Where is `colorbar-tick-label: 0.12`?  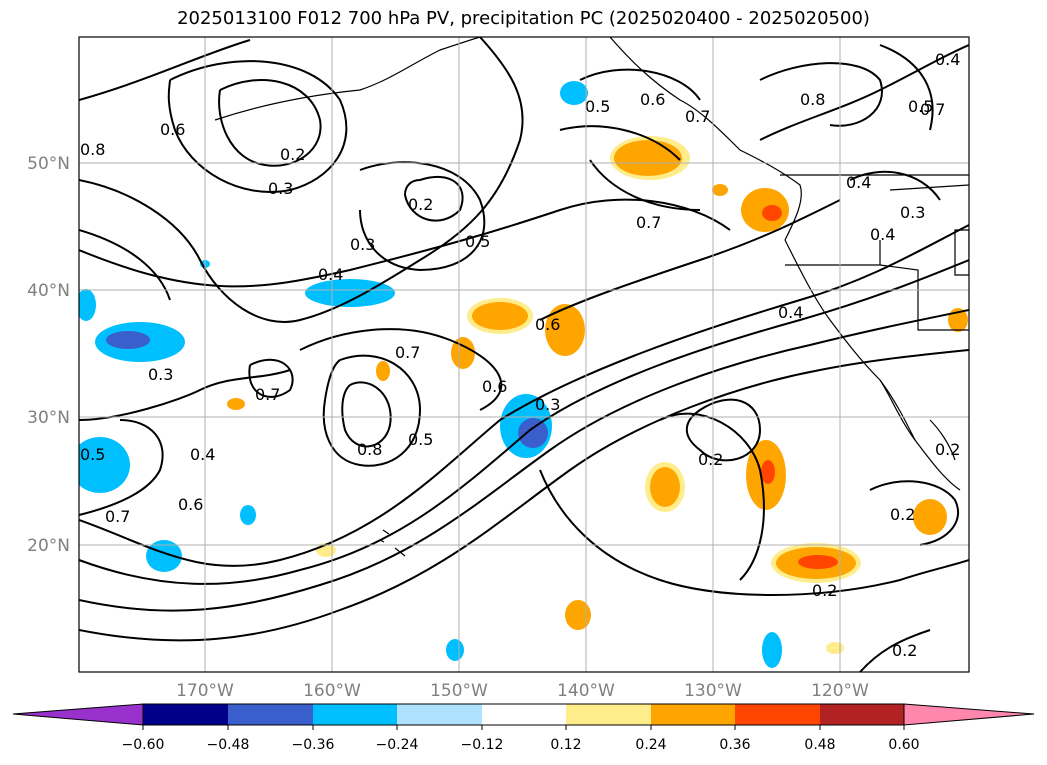 colorbar-tick-label: 0.12 is located at coordinates (565, 745).